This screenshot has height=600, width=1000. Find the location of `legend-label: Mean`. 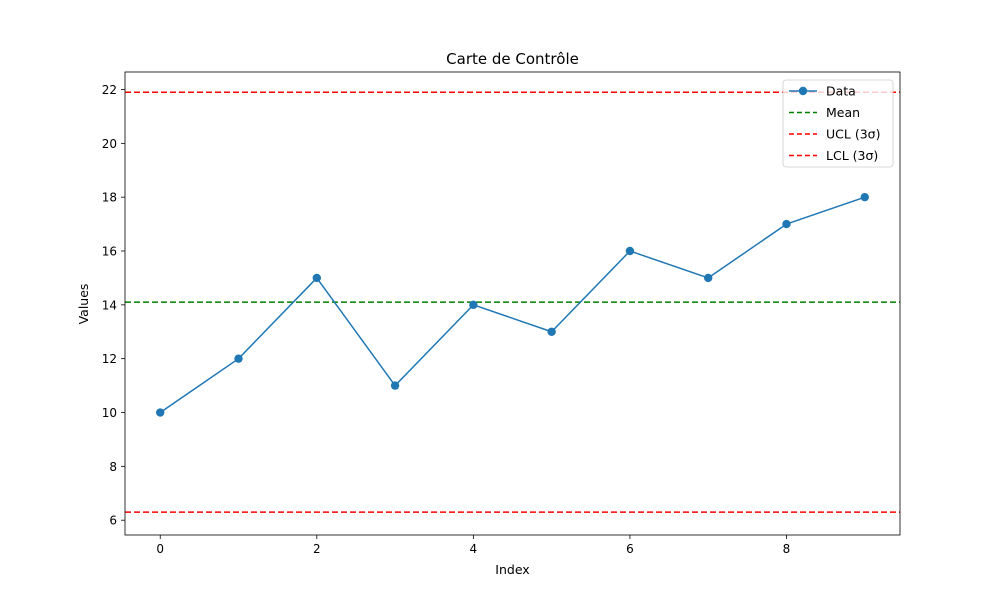

legend-label: Mean is located at coordinates (843, 112).